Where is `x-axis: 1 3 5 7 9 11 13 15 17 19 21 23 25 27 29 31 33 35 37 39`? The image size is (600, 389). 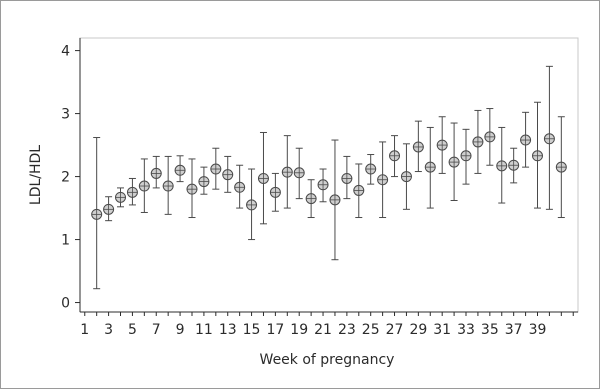 x-axis: 1 3 5 7 9 11 13 15 17 19 21 23 25 27 29 31 33 35 37 39 is located at coordinates (329, 324).